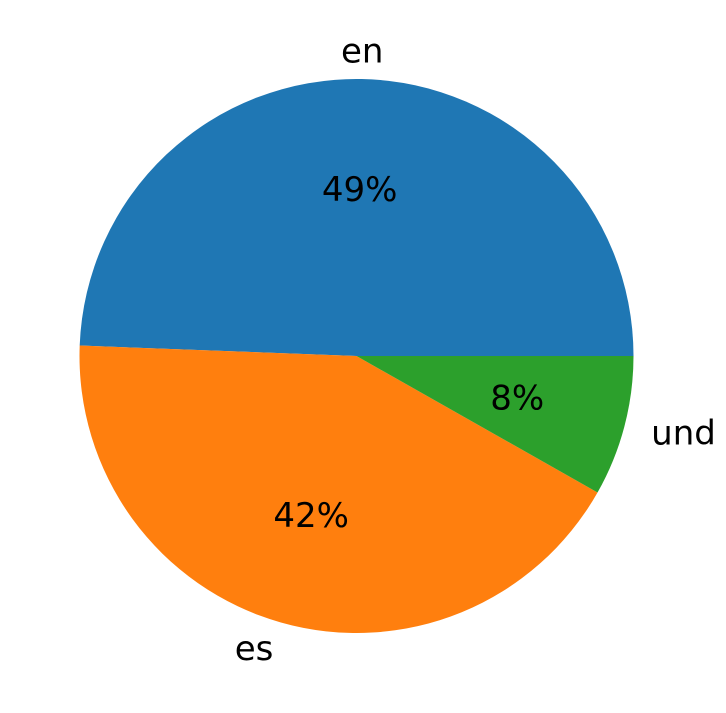  Describe the element at coordinates (360, 190) in the screenshot. I see `slice-percent-en: 49%` at that location.